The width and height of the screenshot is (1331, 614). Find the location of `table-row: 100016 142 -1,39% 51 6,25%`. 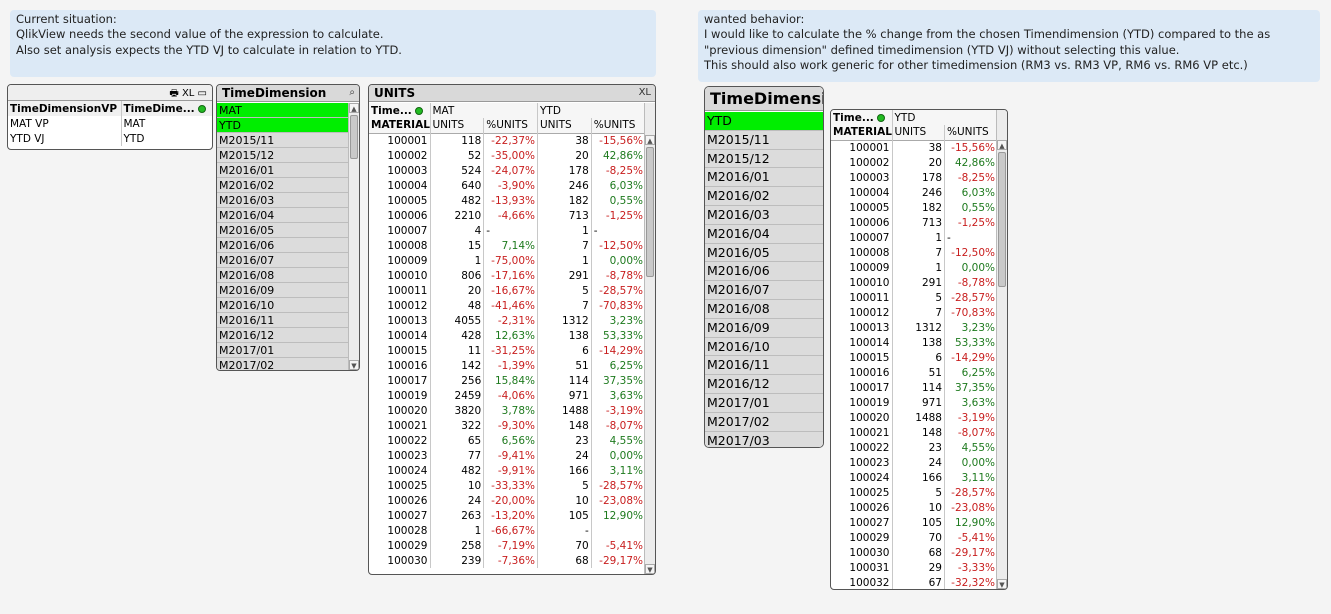

table-row: 100016 142 -1,39% 51 6,25% is located at coordinates (506, 365).